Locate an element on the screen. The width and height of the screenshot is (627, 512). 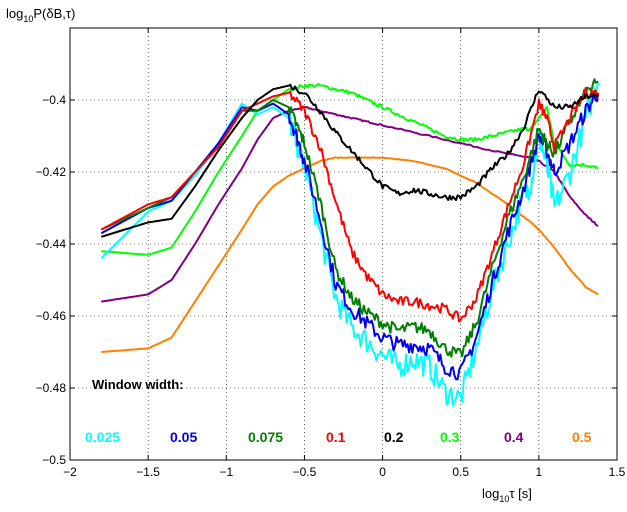
x-tick-label: −0.5 is located at coordinates (305, 472).